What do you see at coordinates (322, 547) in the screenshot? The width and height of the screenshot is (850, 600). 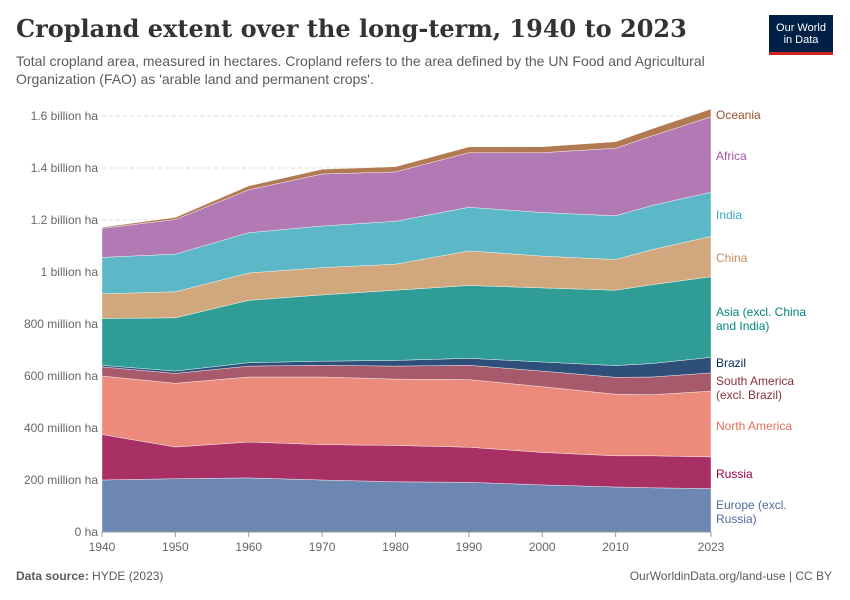 I see `x-tick-label: 1970` at bounding box center [322, 547].